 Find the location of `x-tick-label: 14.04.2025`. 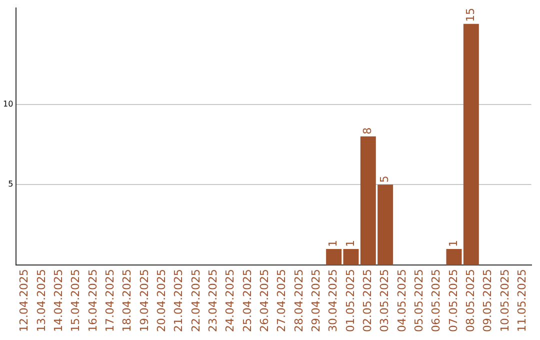

x-tick-label: 14.04.2025 is located at coordinates (58, 300).